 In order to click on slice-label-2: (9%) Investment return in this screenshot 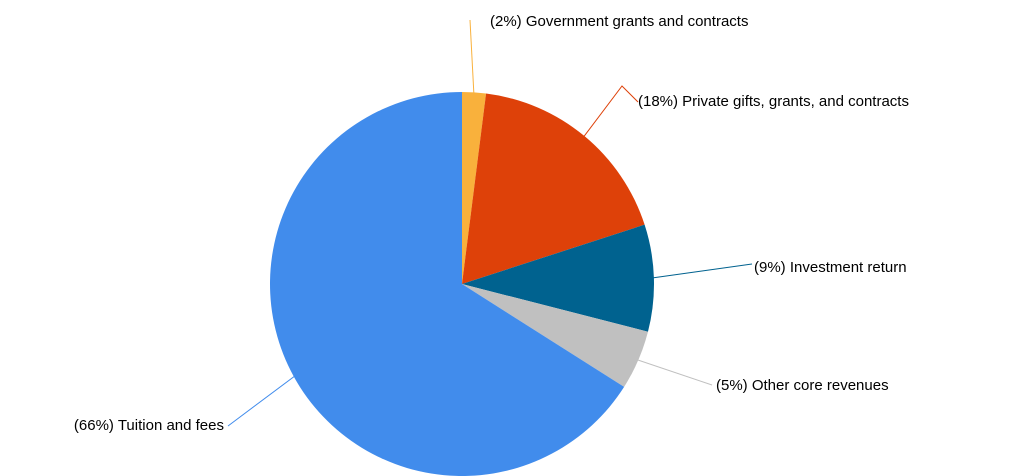, I will do `click(830, 267)`.